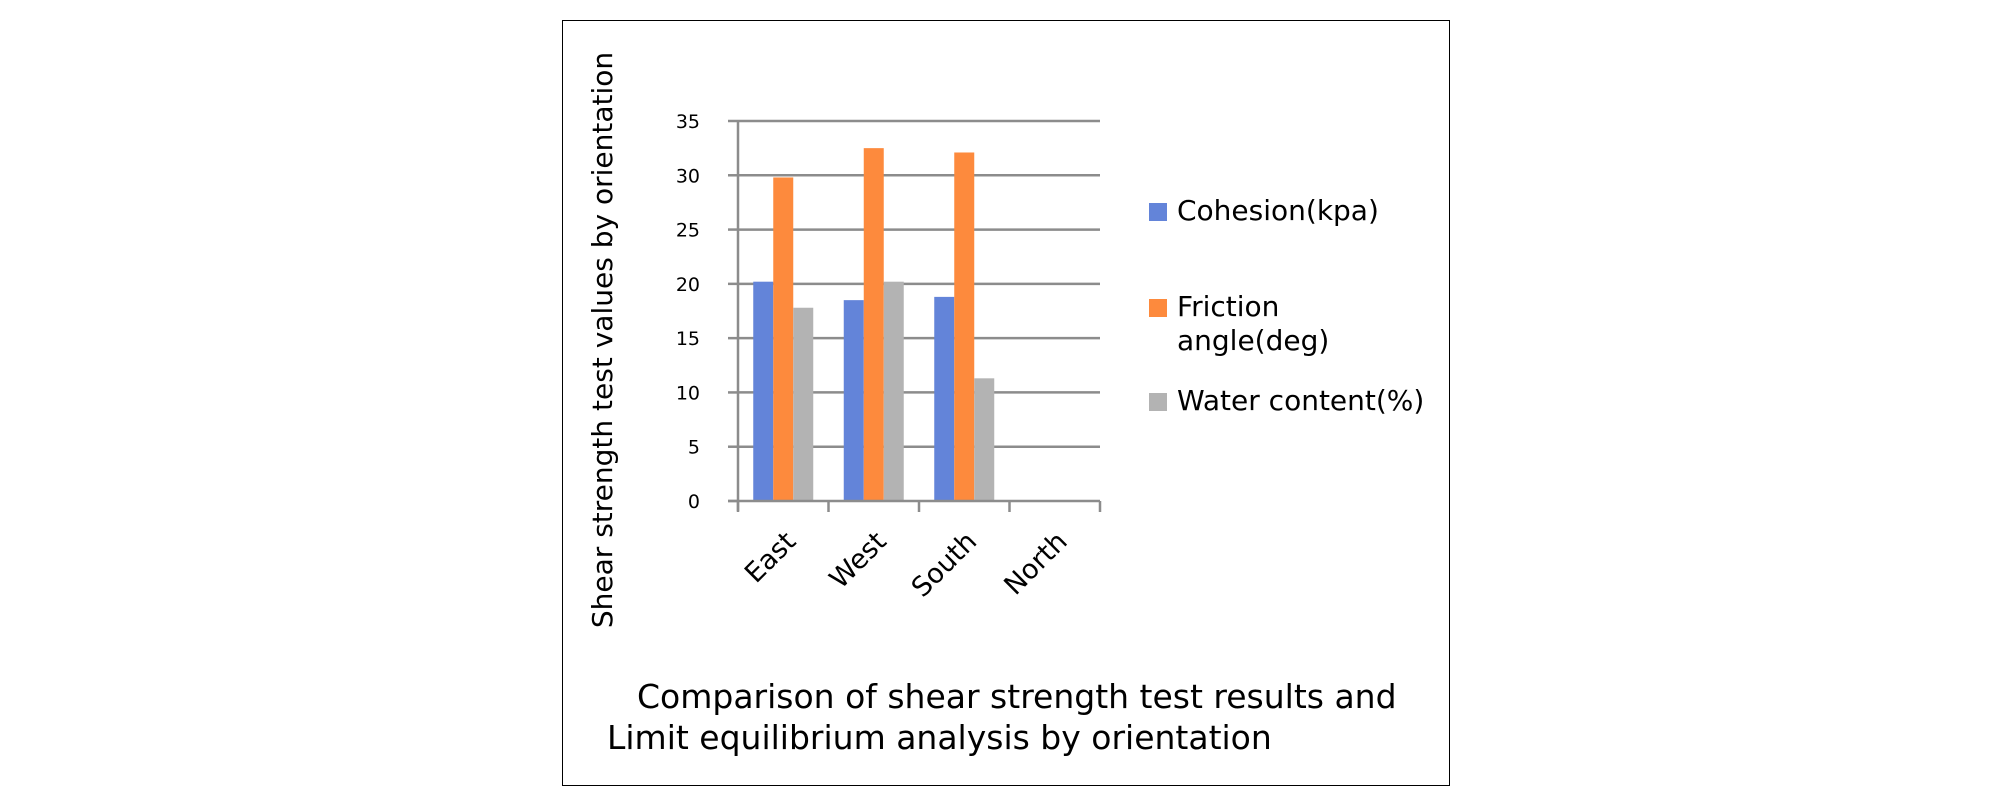  Describe the element at coordinates (688, 339) in the screenshot. I see `y-tick-label-15: 15` at that location.